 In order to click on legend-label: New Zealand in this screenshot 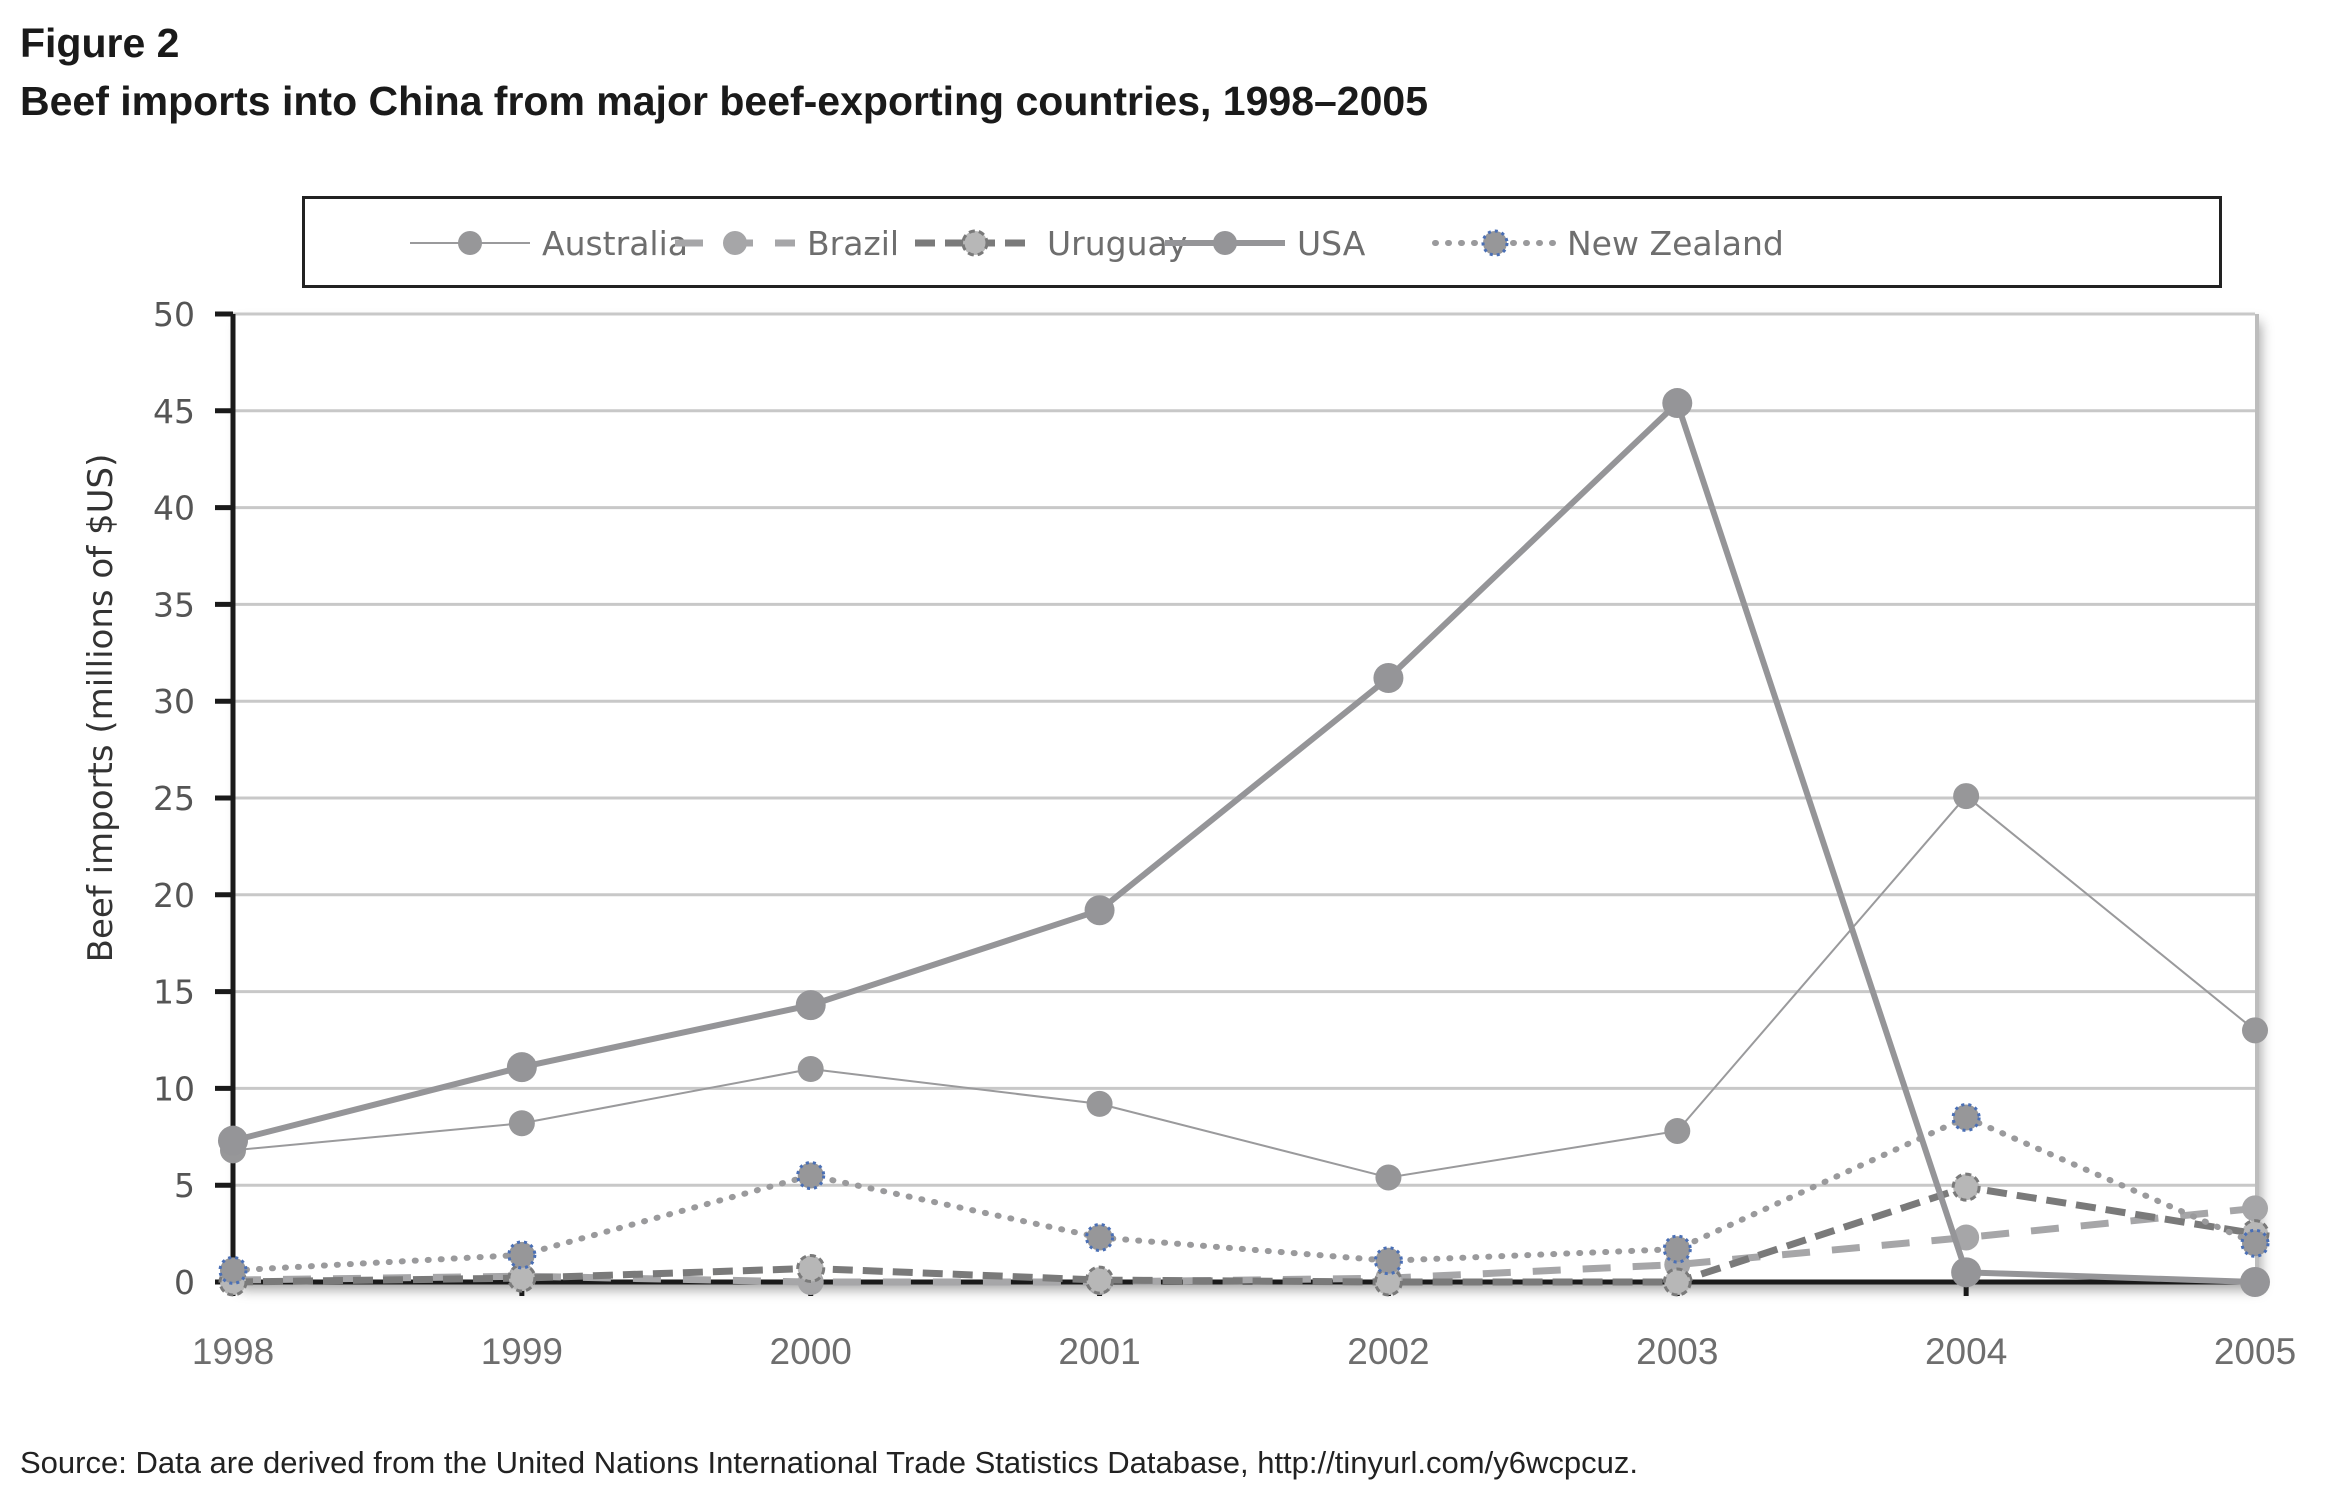, I will do `click(1675, 243)`.